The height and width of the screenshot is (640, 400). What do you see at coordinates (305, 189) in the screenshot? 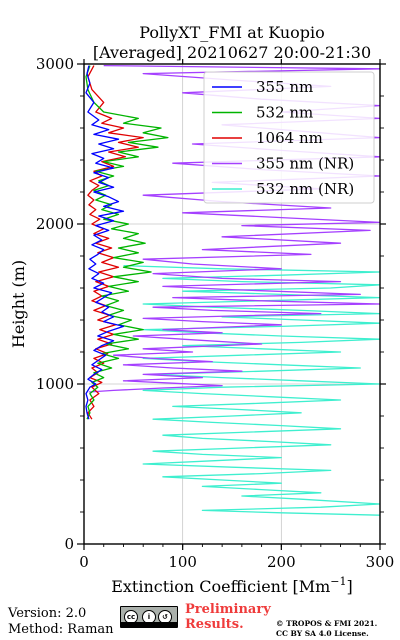
I see `legend-label: 532 nm (NR)` at bounding box center [305, 189].